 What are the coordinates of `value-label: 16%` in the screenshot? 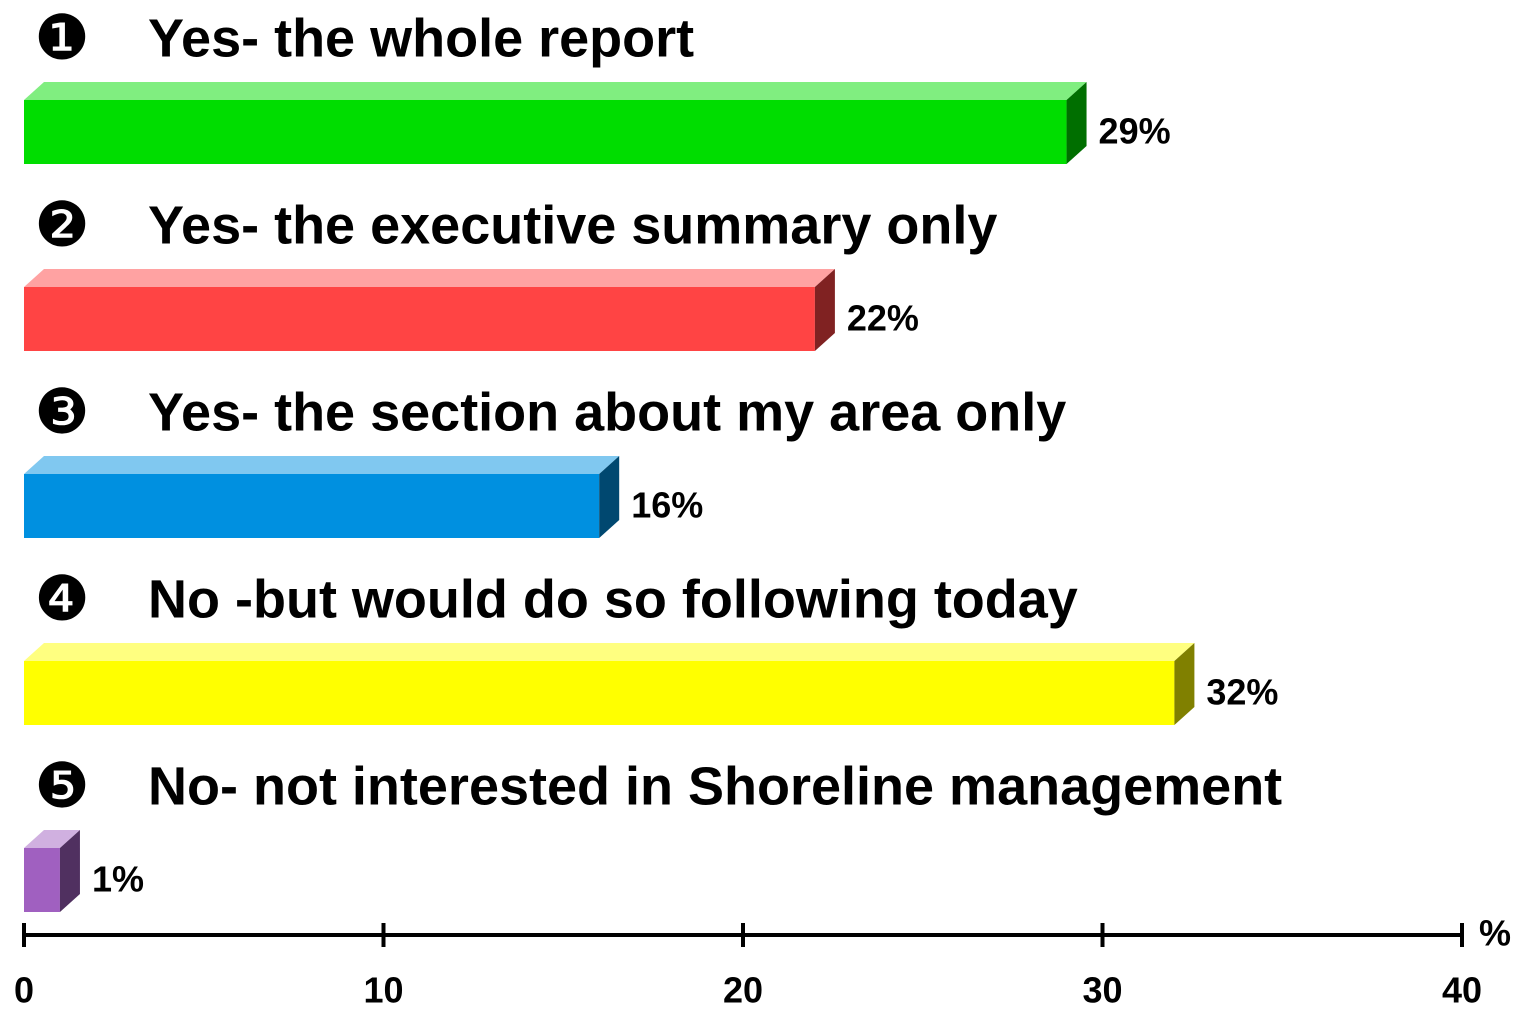 It's located at (667, 505).